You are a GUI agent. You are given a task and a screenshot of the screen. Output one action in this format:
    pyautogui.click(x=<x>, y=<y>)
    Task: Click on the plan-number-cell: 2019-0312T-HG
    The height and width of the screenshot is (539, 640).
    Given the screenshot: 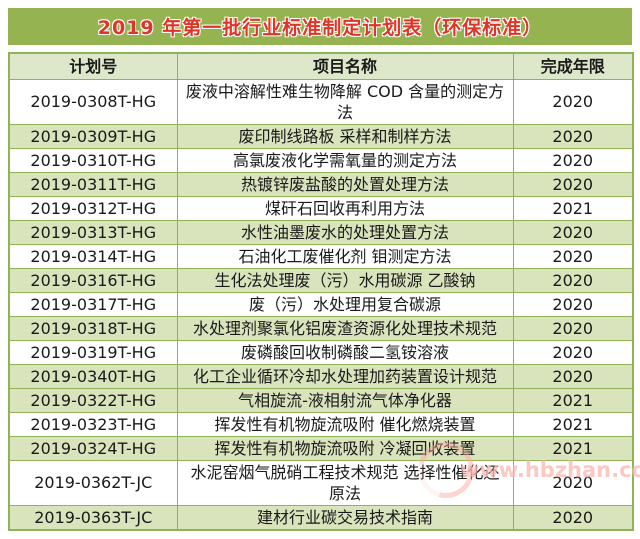 What is the action you would take?
    pyautogui.click(x=93, y=208)
    